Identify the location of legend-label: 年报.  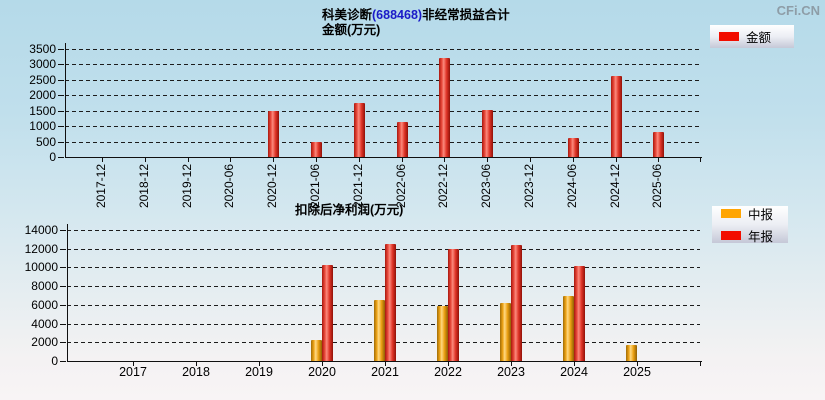
(761, 237).